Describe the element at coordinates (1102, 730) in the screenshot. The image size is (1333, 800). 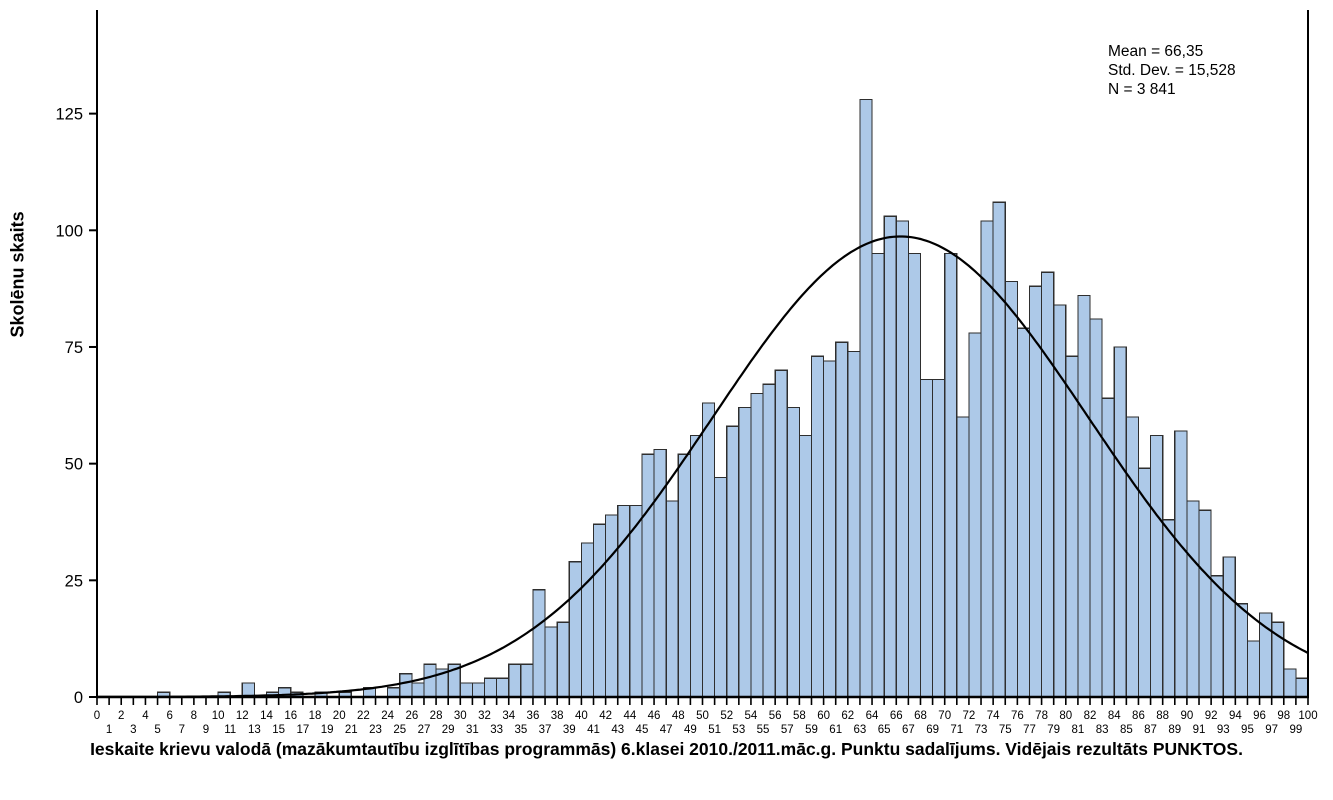
I see `x-tick-label: 83` at that location.